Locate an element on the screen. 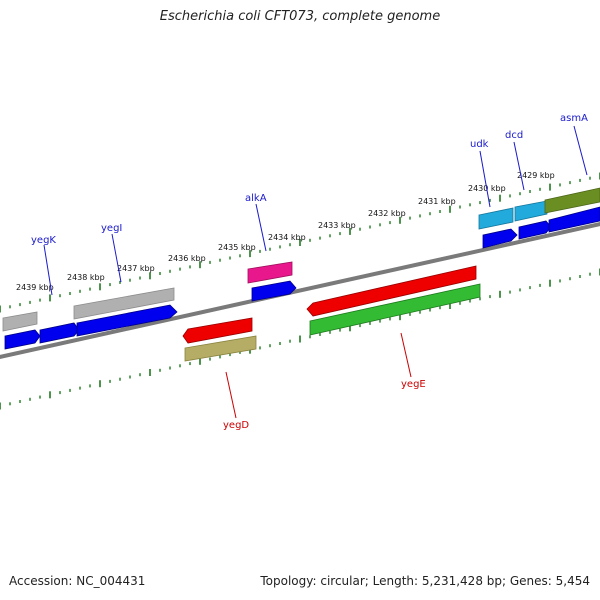 This screenshot has width=600, height=600. gene-feature-f4 is located at coordinates (124, 303).